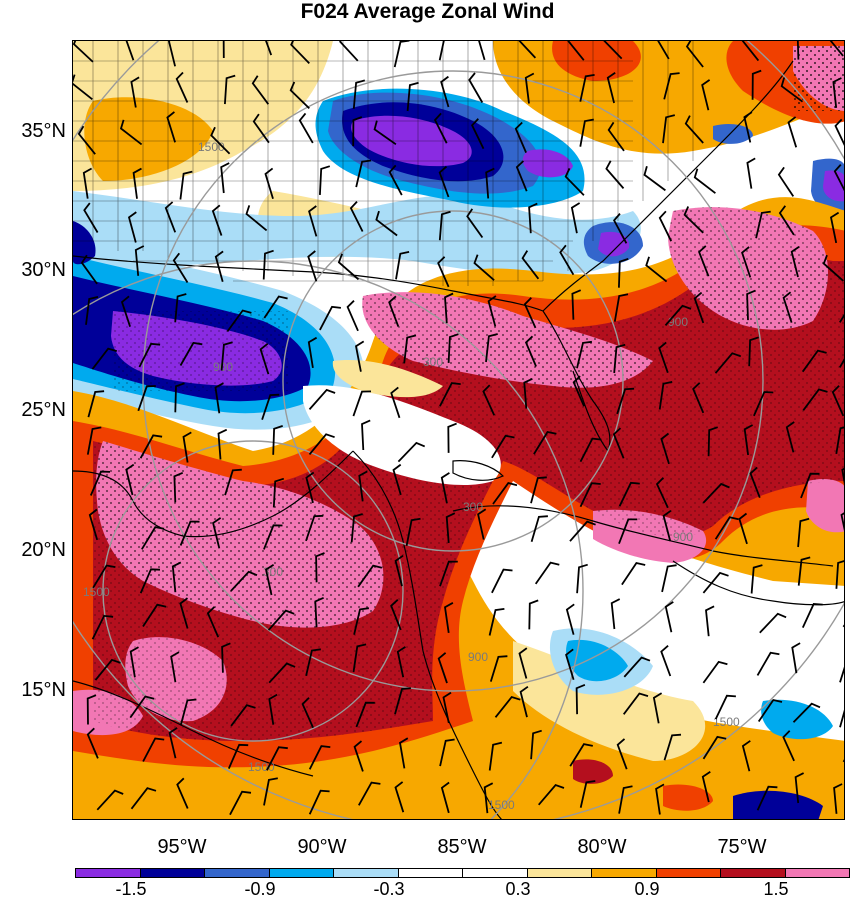 The width and height of the screenshot is (855, 900). Describe the element at coordinates (322, 847) in the screenshot. I see `lon-label: 90°W` at that location.